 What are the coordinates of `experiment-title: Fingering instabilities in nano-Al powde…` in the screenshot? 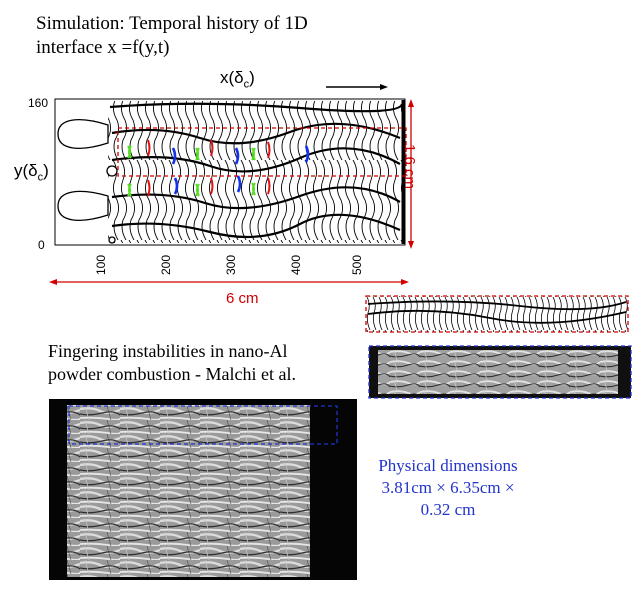 It's located at (172, 363).